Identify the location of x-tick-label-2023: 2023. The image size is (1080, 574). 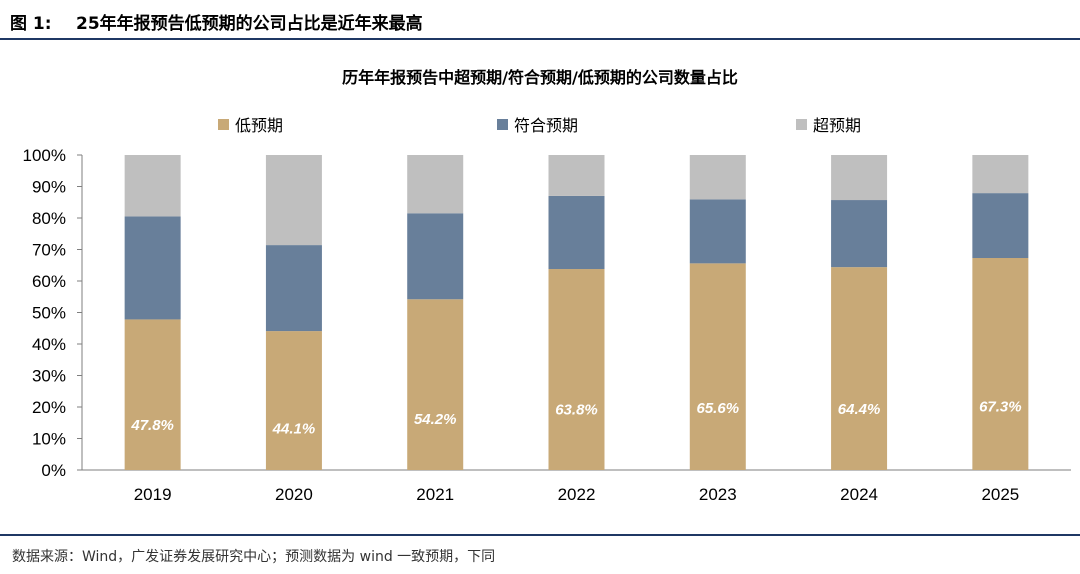
(718, 494).